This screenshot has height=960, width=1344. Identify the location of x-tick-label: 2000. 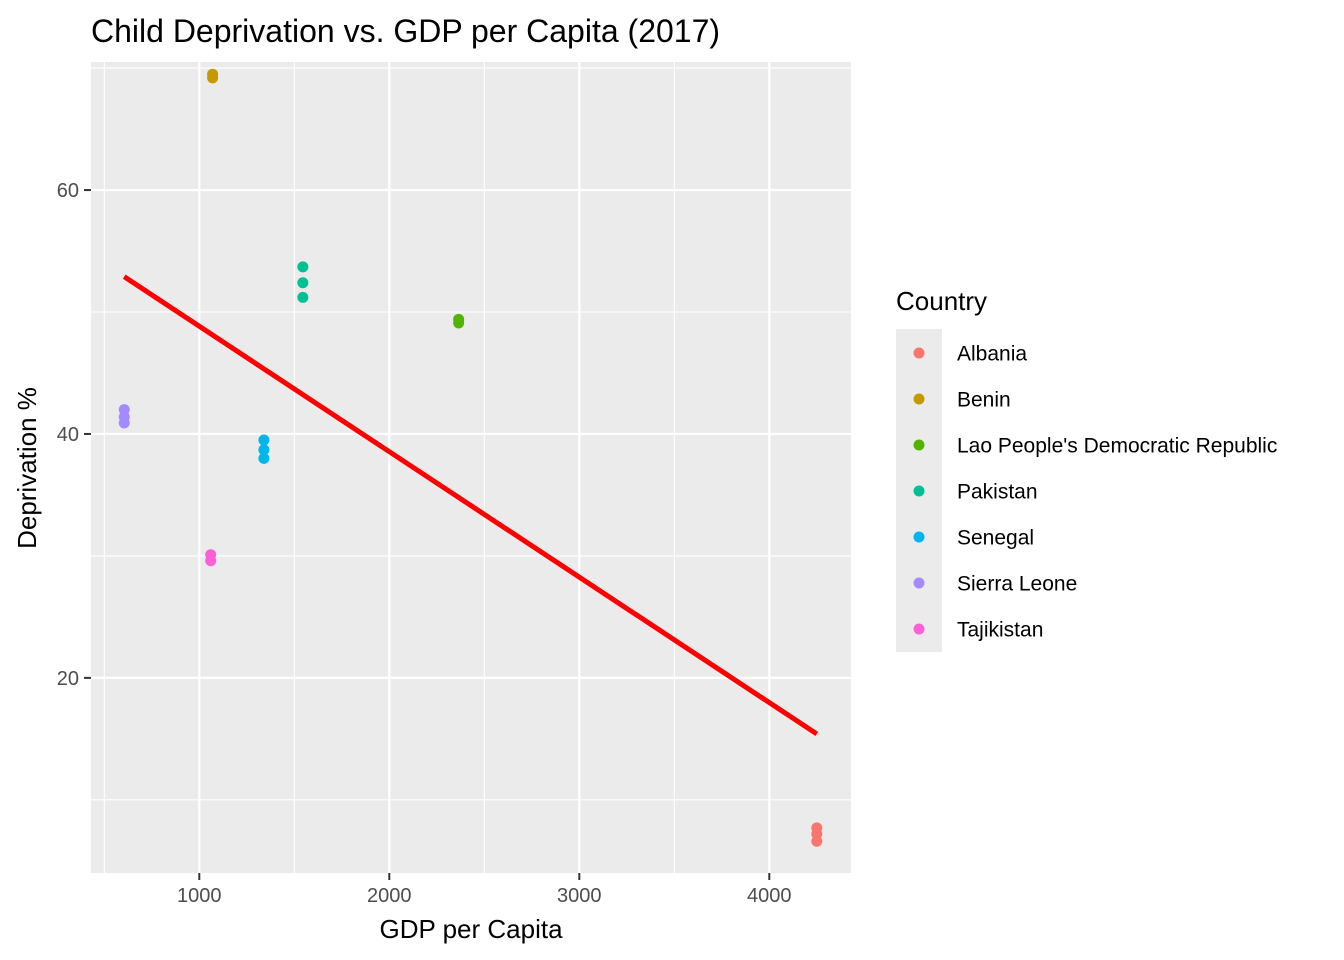
(389, 896).